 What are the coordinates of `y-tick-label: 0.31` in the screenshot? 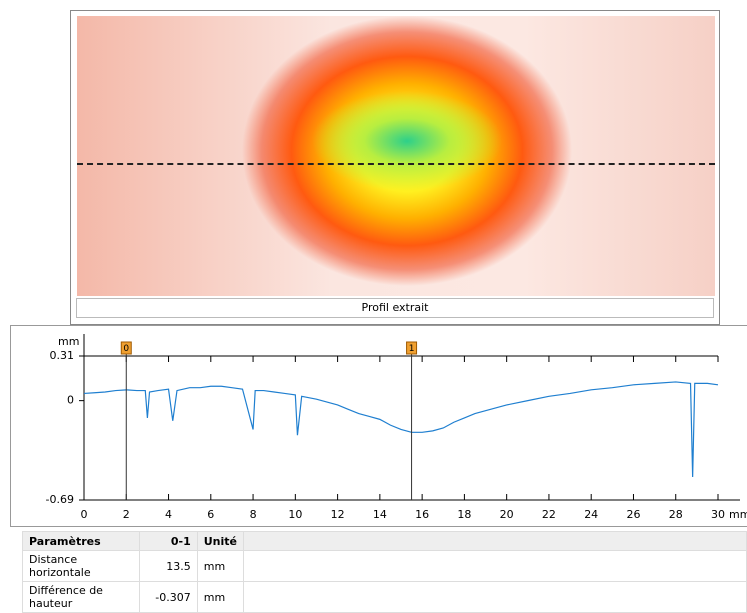 It's located at (62, 355).